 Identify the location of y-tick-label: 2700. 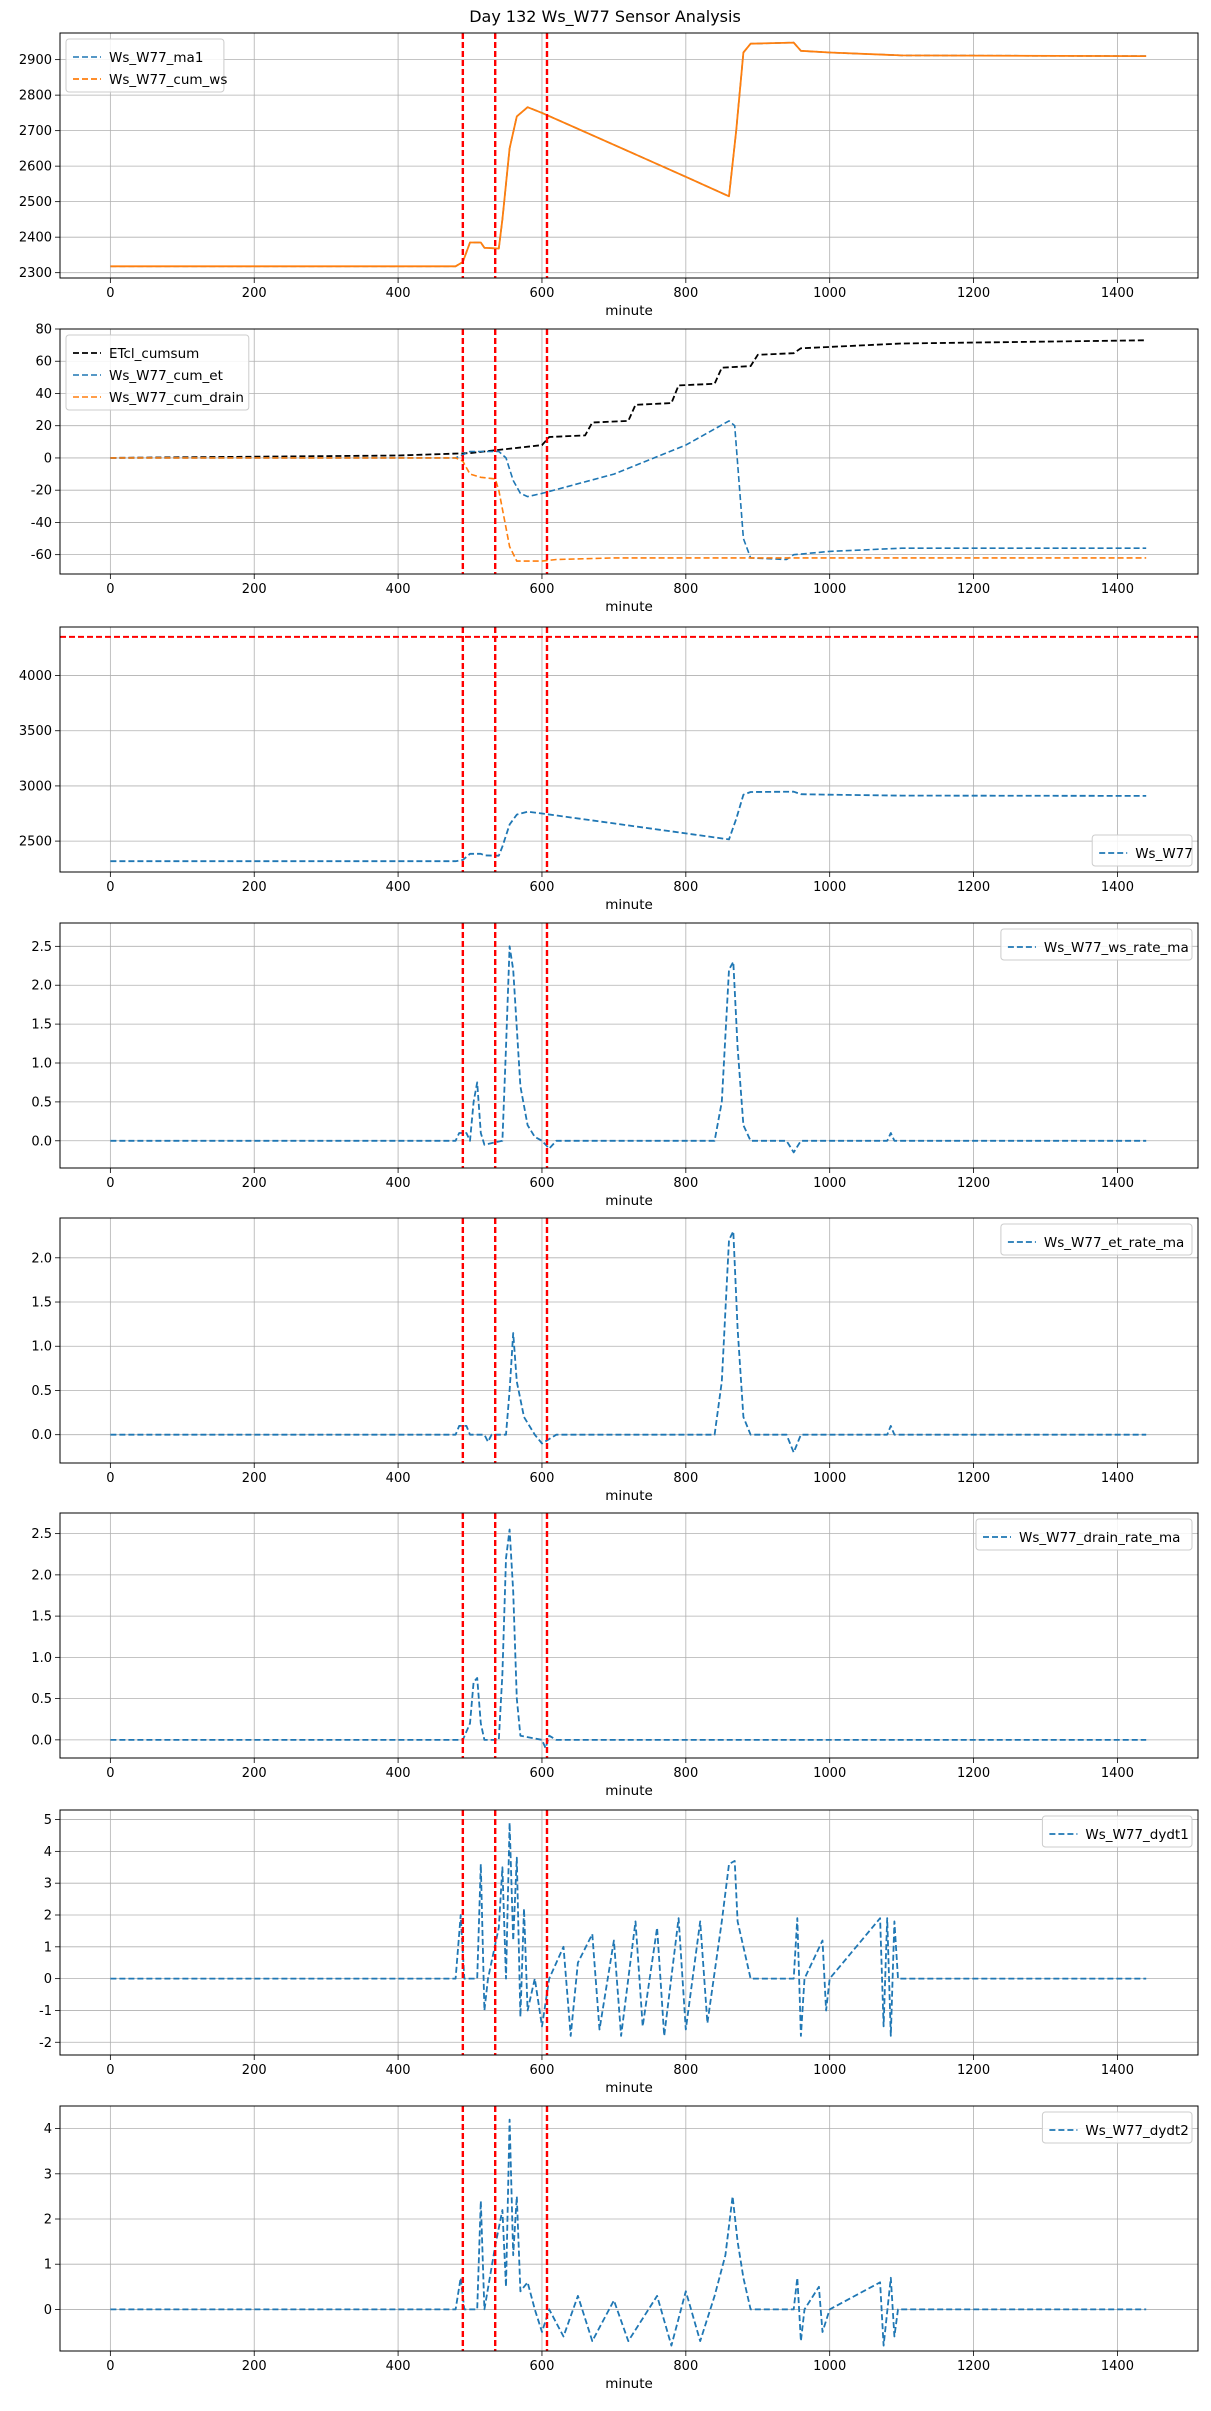
(35, 131).